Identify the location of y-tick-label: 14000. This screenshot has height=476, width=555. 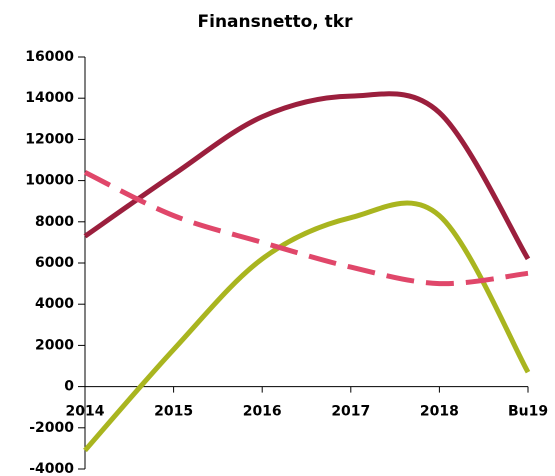
(49, 98).